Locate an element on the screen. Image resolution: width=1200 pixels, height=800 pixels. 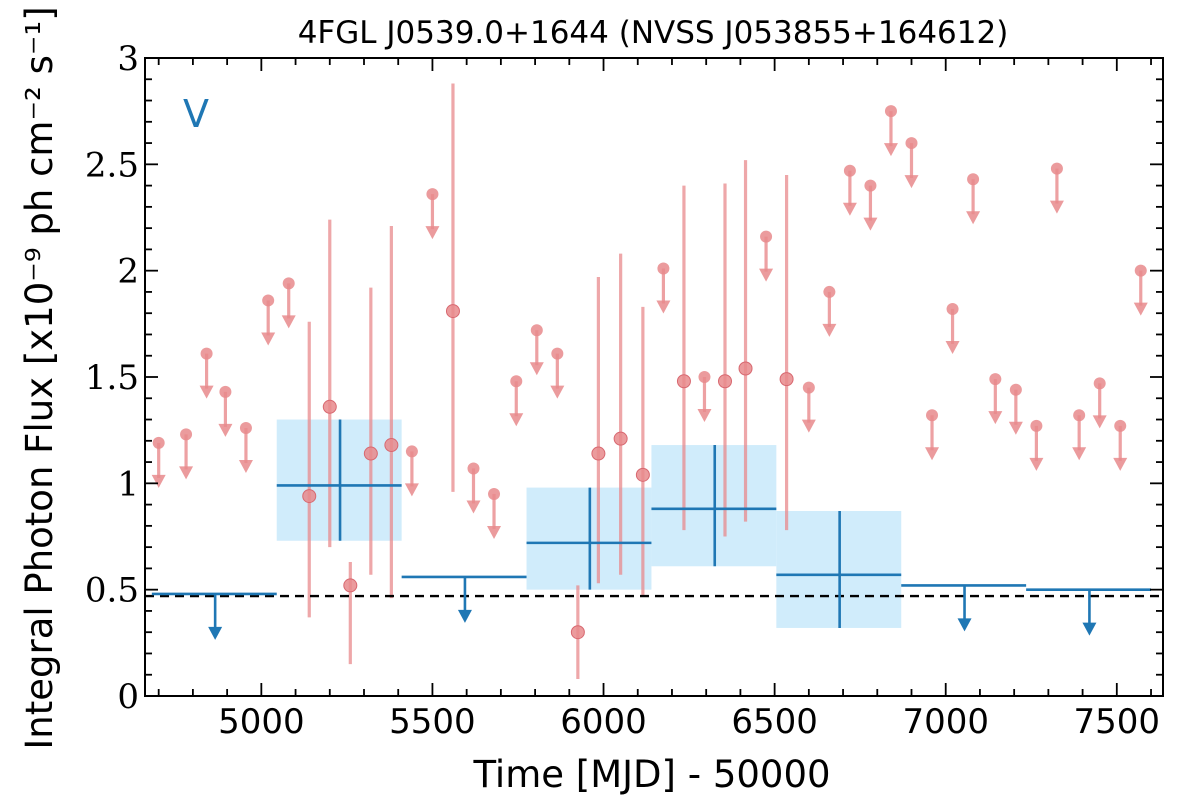
x-tick-label: 5000 is located at coordinates (261, 722).